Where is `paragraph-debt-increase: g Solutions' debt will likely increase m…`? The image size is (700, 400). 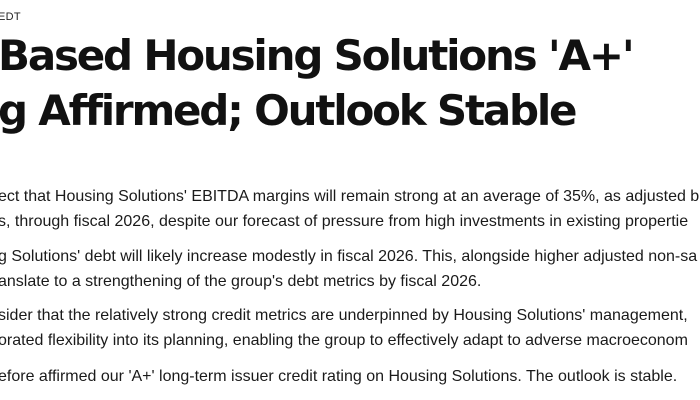
paragraph-debt-increase: g Solutions' debt will likely increase m… is located at coordinates (348, 269).